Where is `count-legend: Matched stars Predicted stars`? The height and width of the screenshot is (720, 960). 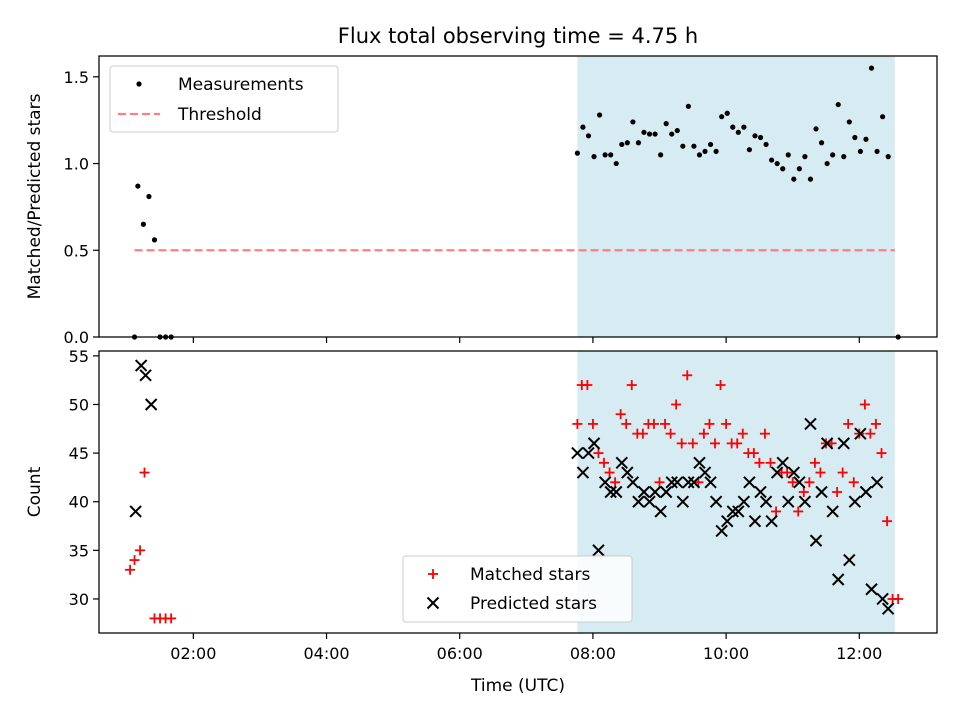 count-legend: Matched stars Predicted stars is located at coordinates (517, 589).